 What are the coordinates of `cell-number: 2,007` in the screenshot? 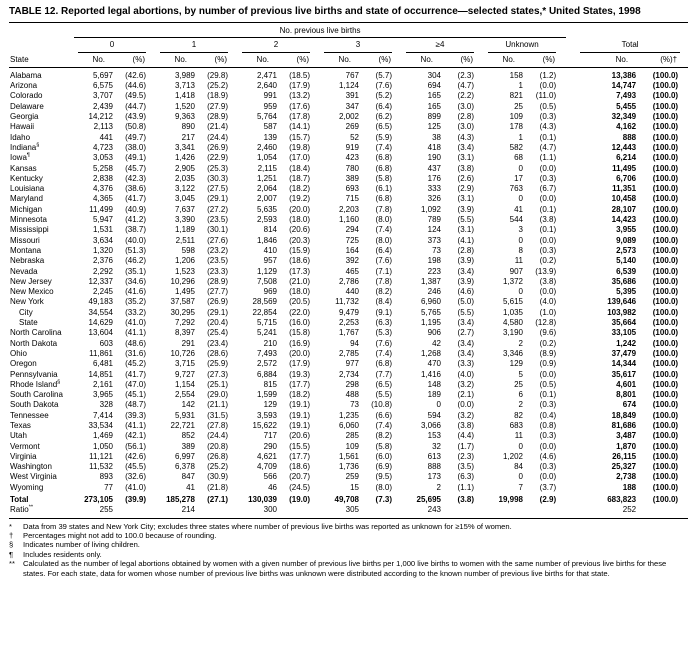 It's located at (266, 199).